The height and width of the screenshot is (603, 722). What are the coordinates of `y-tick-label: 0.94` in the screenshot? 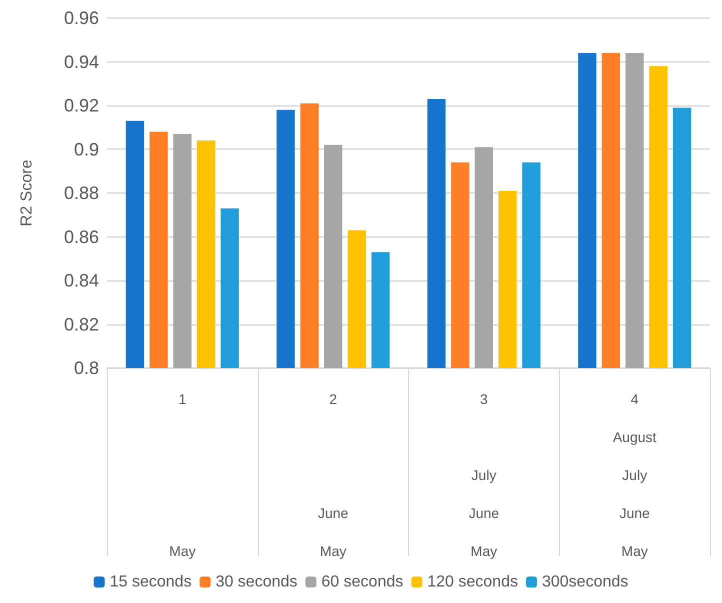 It's located at (81, 62).